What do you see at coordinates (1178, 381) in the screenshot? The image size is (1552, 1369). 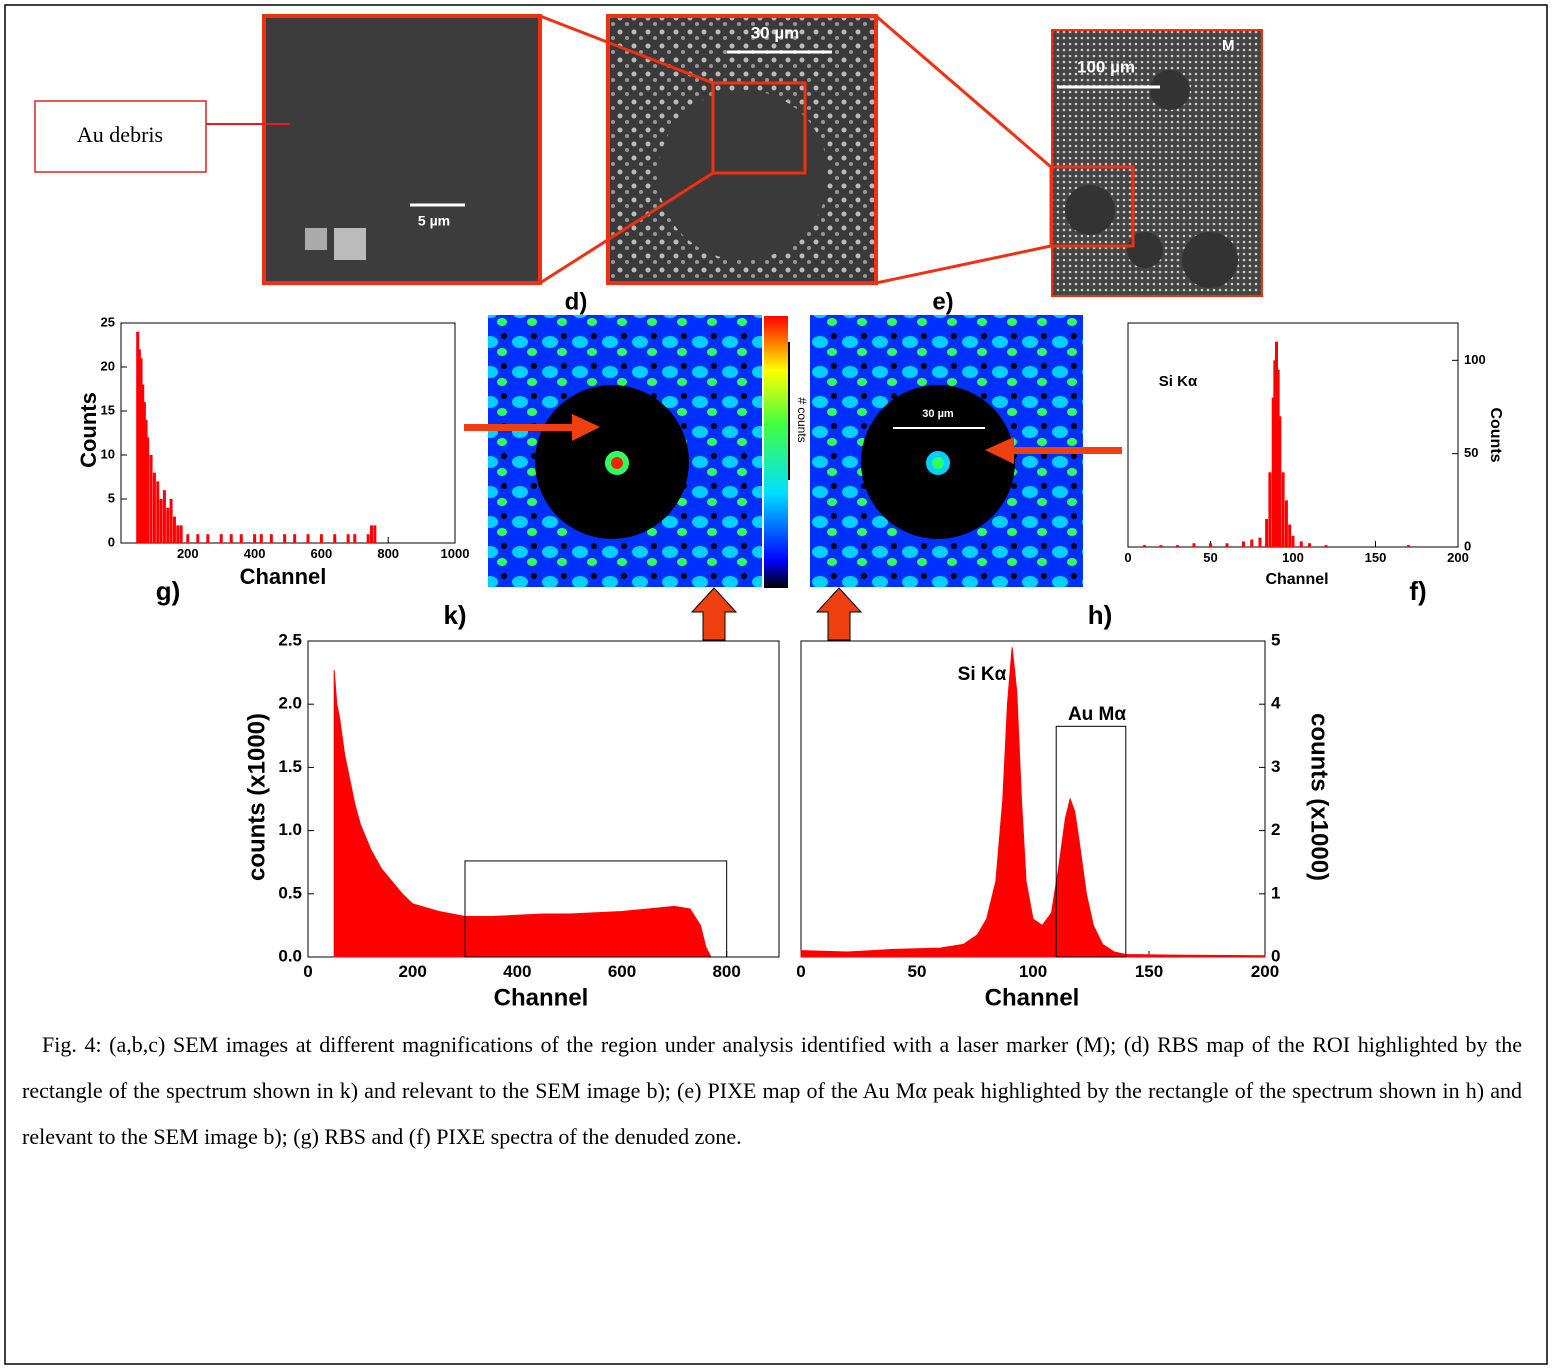 I see `annotation: Si Kα` at bounding box center [1178, 381].